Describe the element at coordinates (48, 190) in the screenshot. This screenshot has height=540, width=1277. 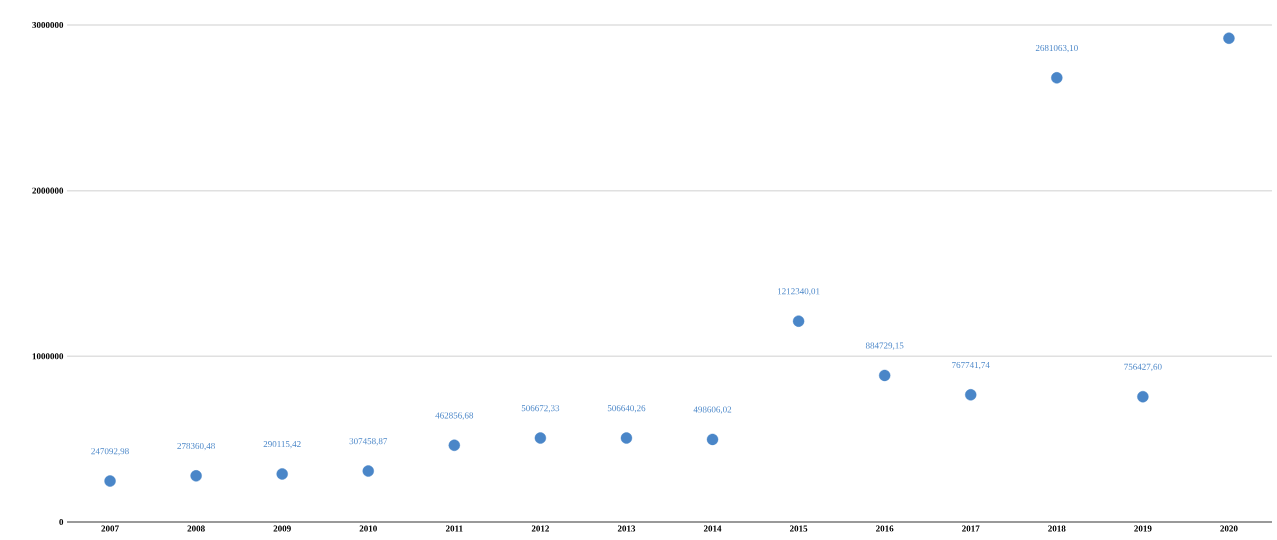
I see `y-tick-label: 2000000` at that location.